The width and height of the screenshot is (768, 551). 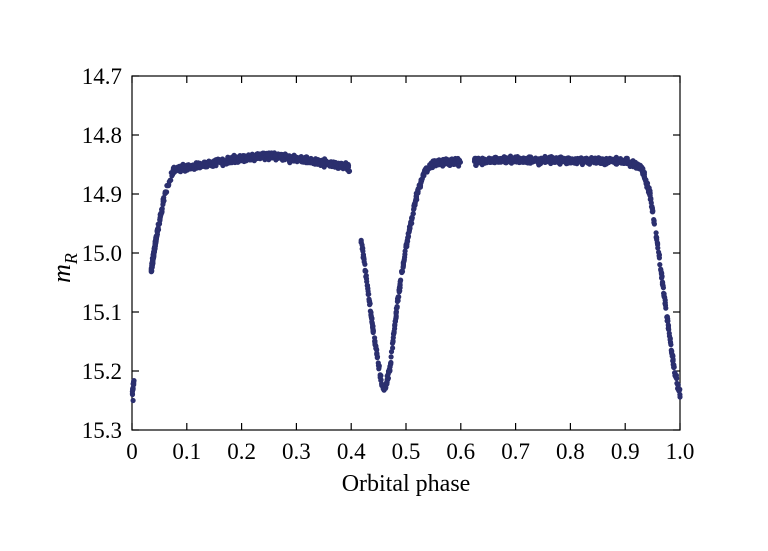 I want to click on y-tick-label: 14.9, so click(x=102, y=194).